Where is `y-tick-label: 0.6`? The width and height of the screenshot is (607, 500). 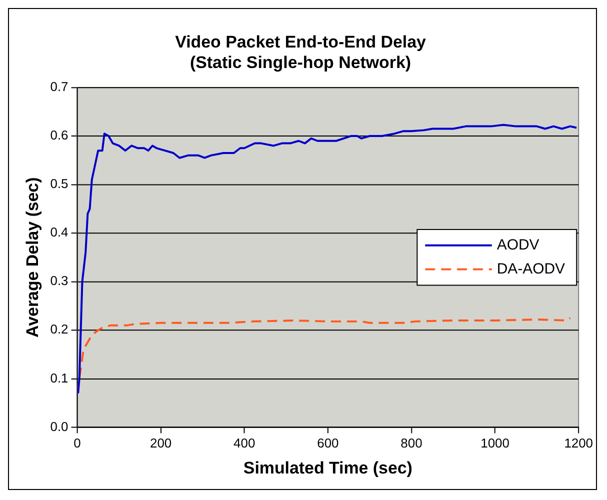 y-tick-label: 0.6 is located at coordinates (59, 135).